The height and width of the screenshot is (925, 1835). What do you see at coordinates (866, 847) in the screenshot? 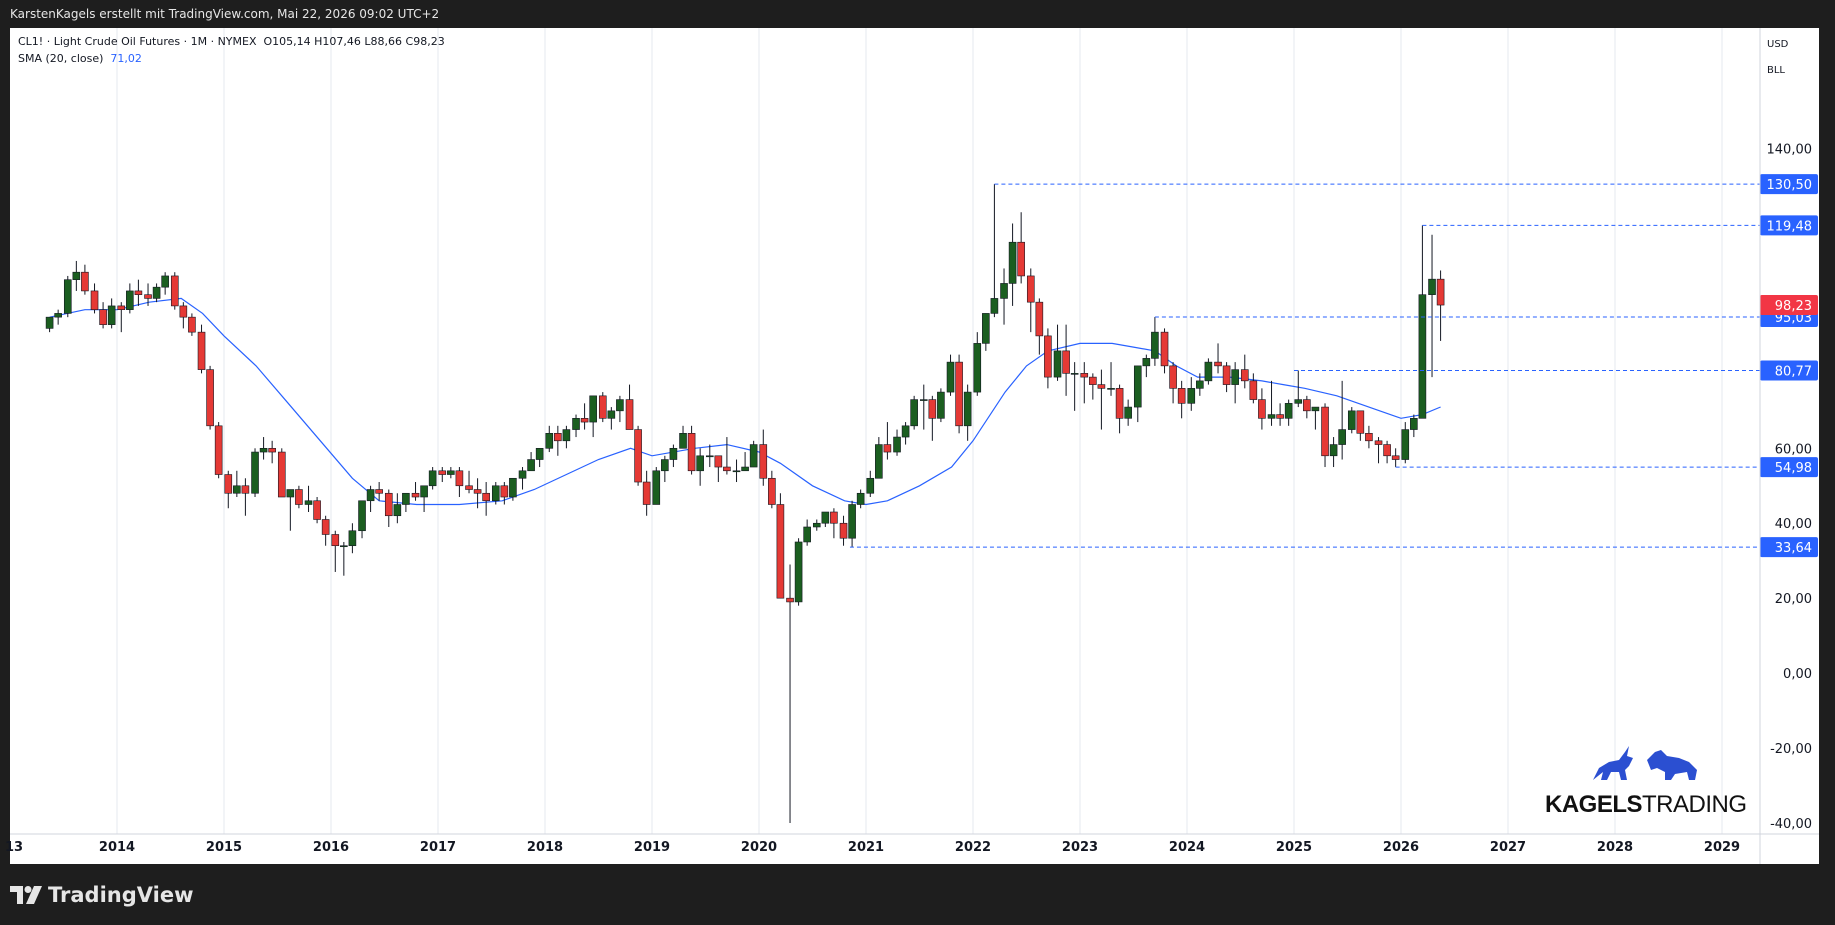
I see `x-tick-label: 2021` at bounding box center [866, 847].